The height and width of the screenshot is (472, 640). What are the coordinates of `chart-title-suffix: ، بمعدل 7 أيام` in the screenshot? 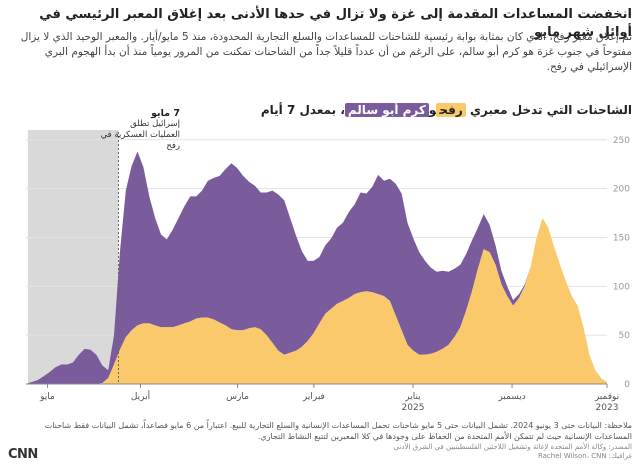 It's located at (302, 110).